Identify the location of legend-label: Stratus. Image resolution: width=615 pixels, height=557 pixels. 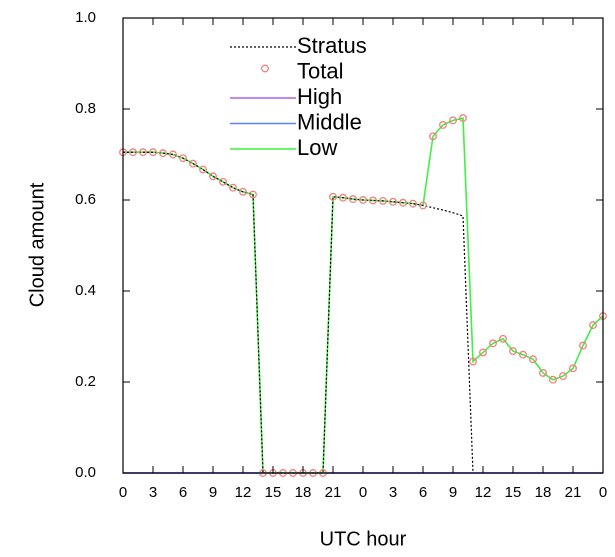
(332, 45).